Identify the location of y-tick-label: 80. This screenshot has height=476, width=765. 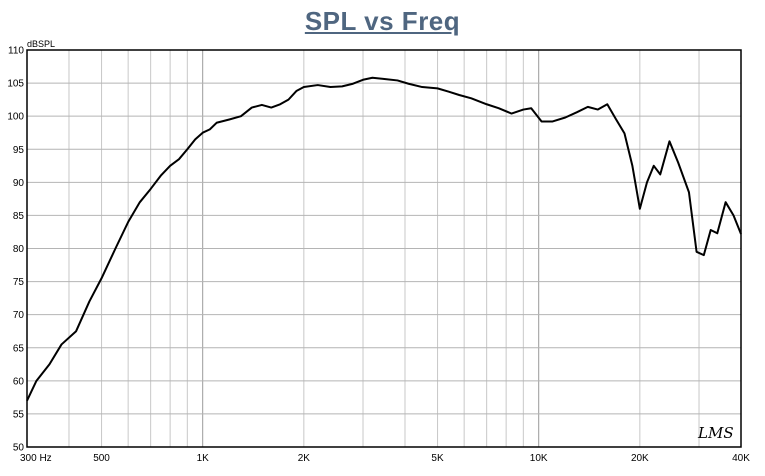
(19, 249).